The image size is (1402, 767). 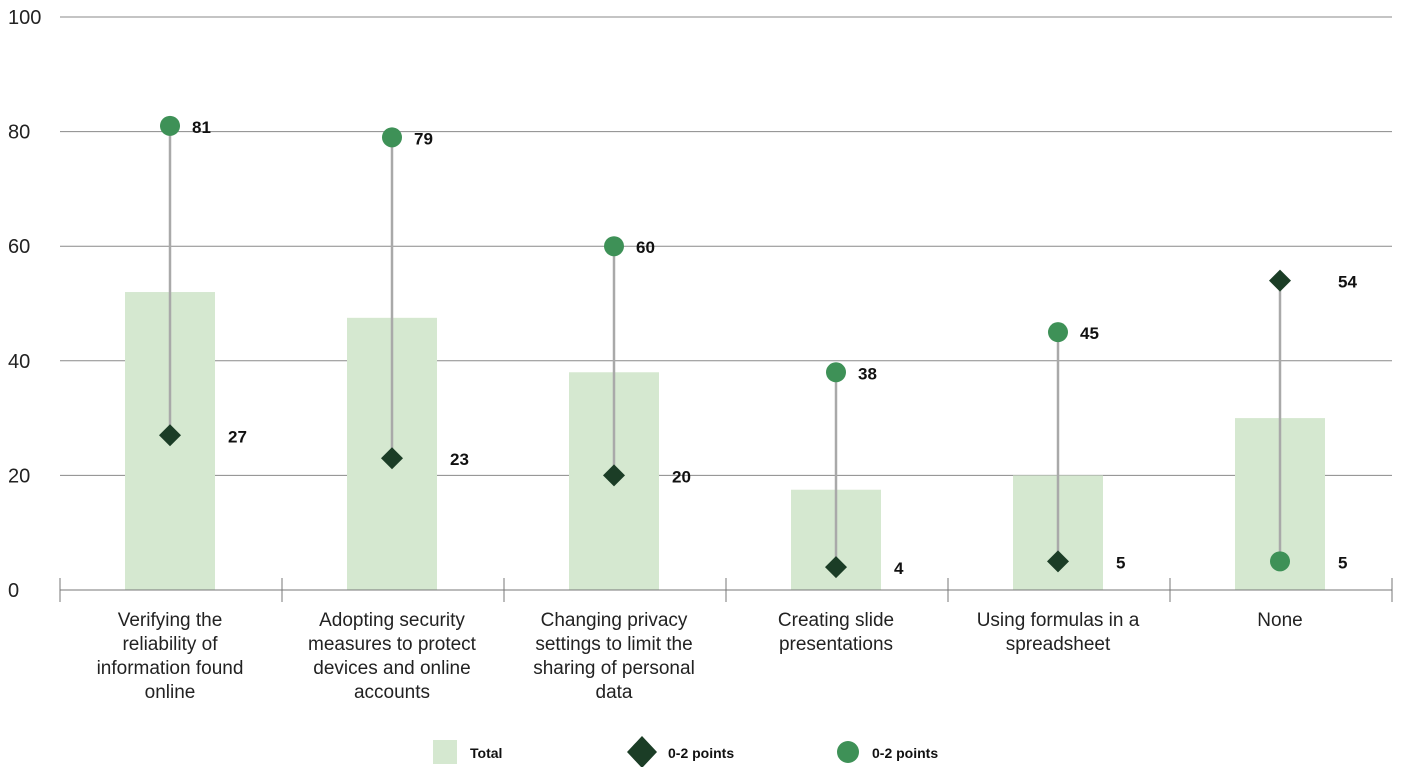 I want to click on legend: Total 0-2 points 0-2 points, so click(x=685, y=751).